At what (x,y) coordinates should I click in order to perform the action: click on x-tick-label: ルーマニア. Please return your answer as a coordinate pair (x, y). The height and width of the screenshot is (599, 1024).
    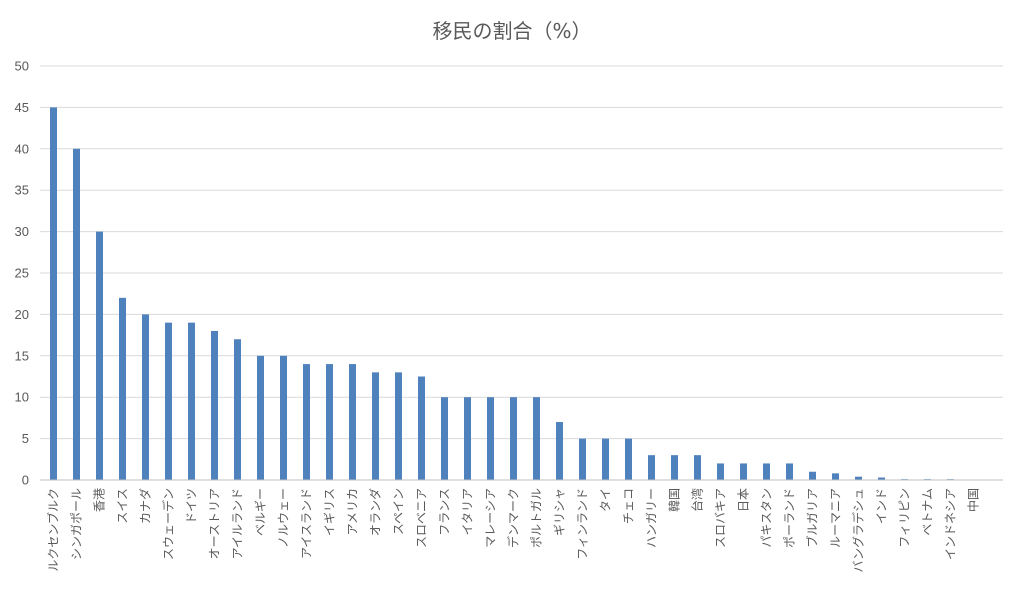
    Looking at the image, I should click on (836, 518).